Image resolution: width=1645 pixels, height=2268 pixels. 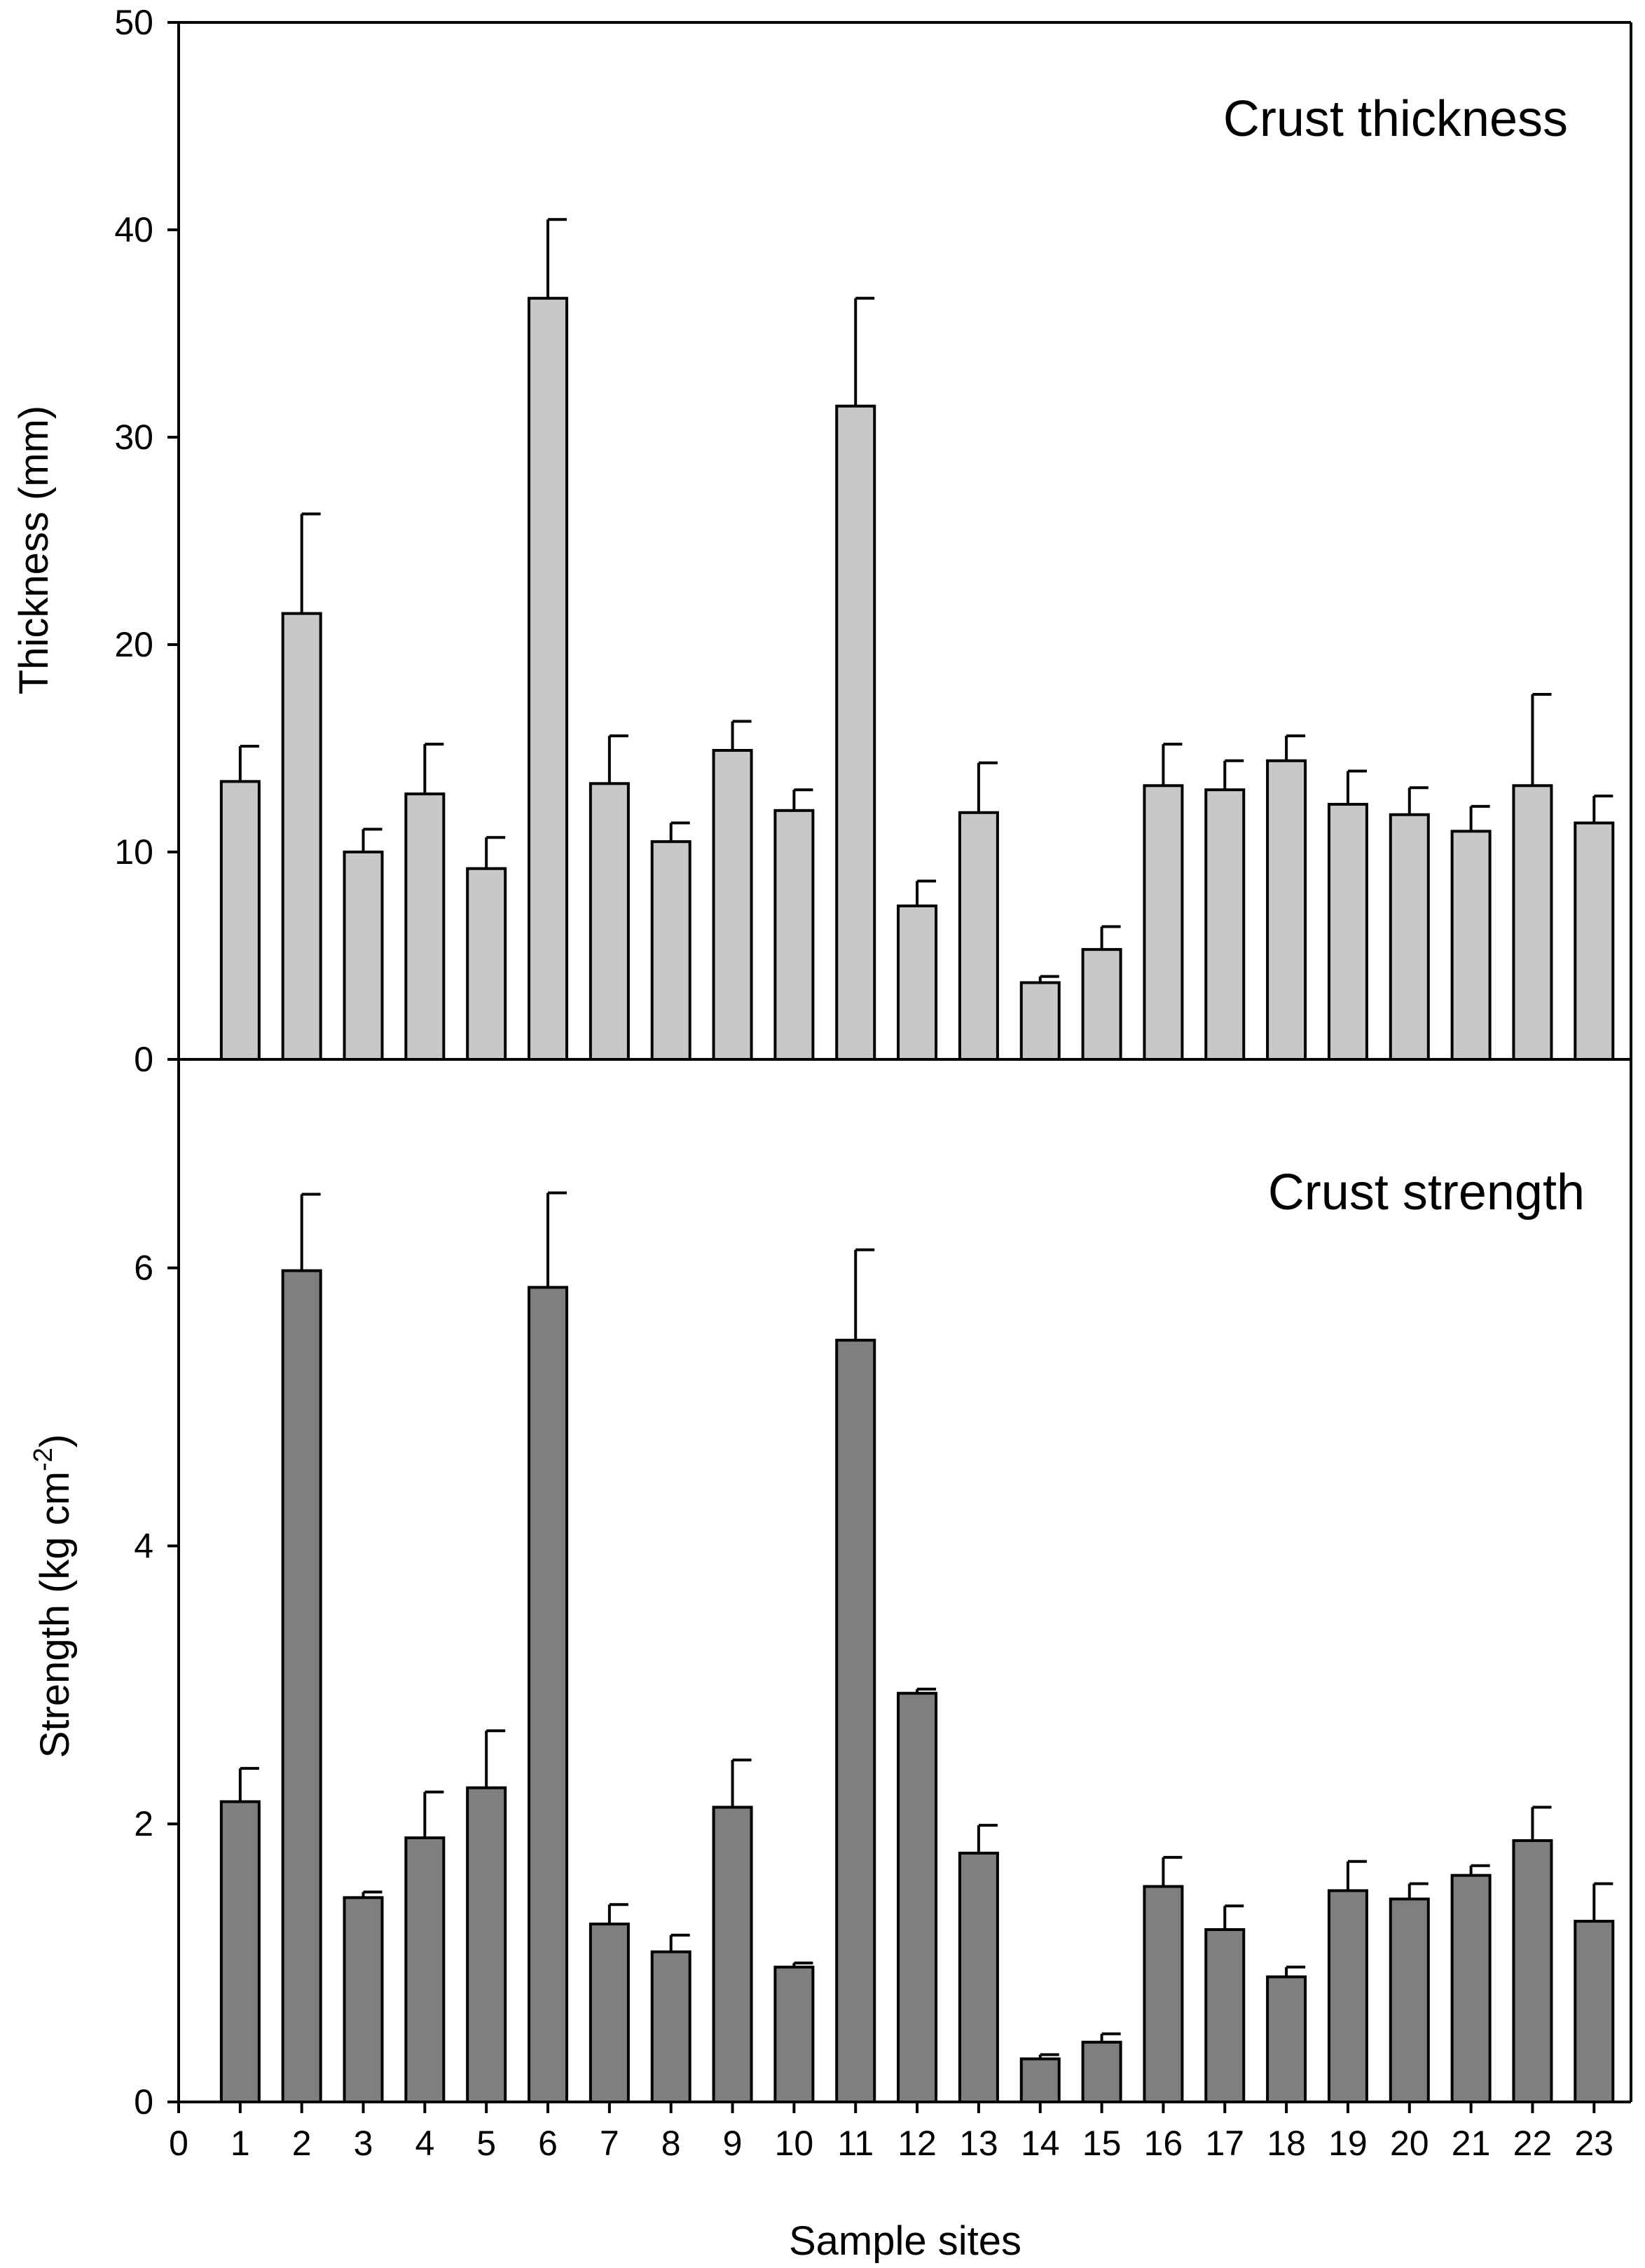 I want to click on x-tick-label: 12, so click(x=917, y=2143).